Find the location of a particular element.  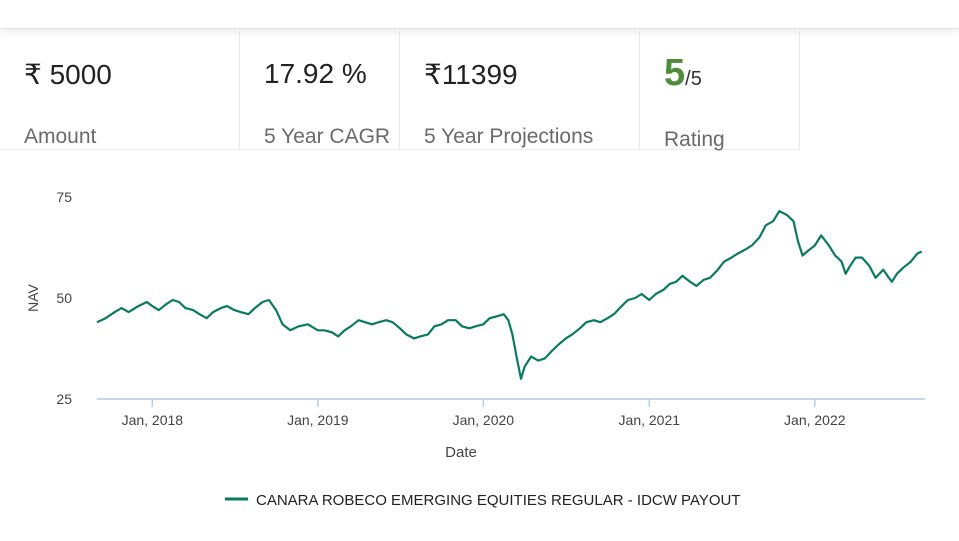

y-tick-label: 50 is located at coordinates (64, 298).